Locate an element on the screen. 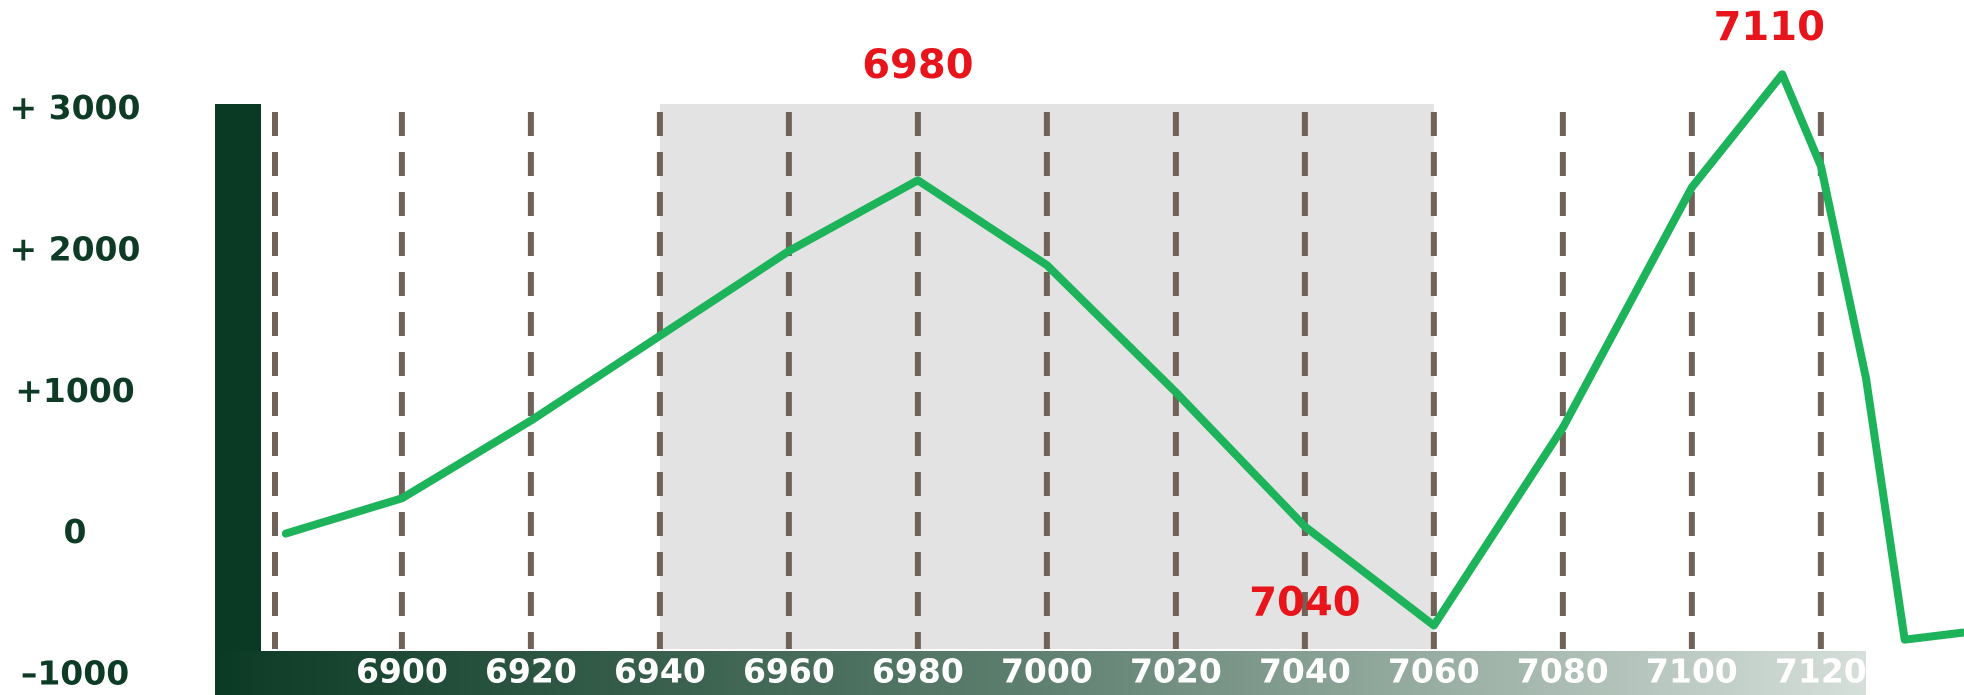 Image resolution: width=1964 pixels, height=695 pixels. x-tick-label: 6940 is located at coordinates (660, 671).